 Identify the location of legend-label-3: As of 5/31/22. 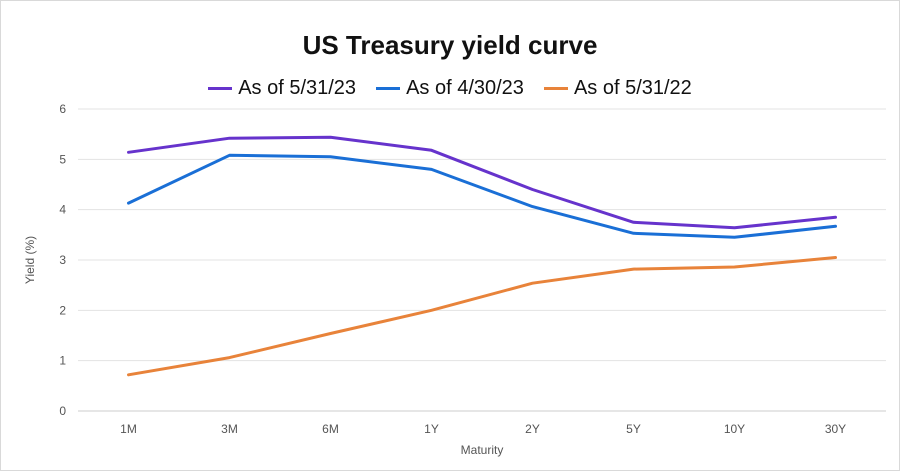
(632, 88).